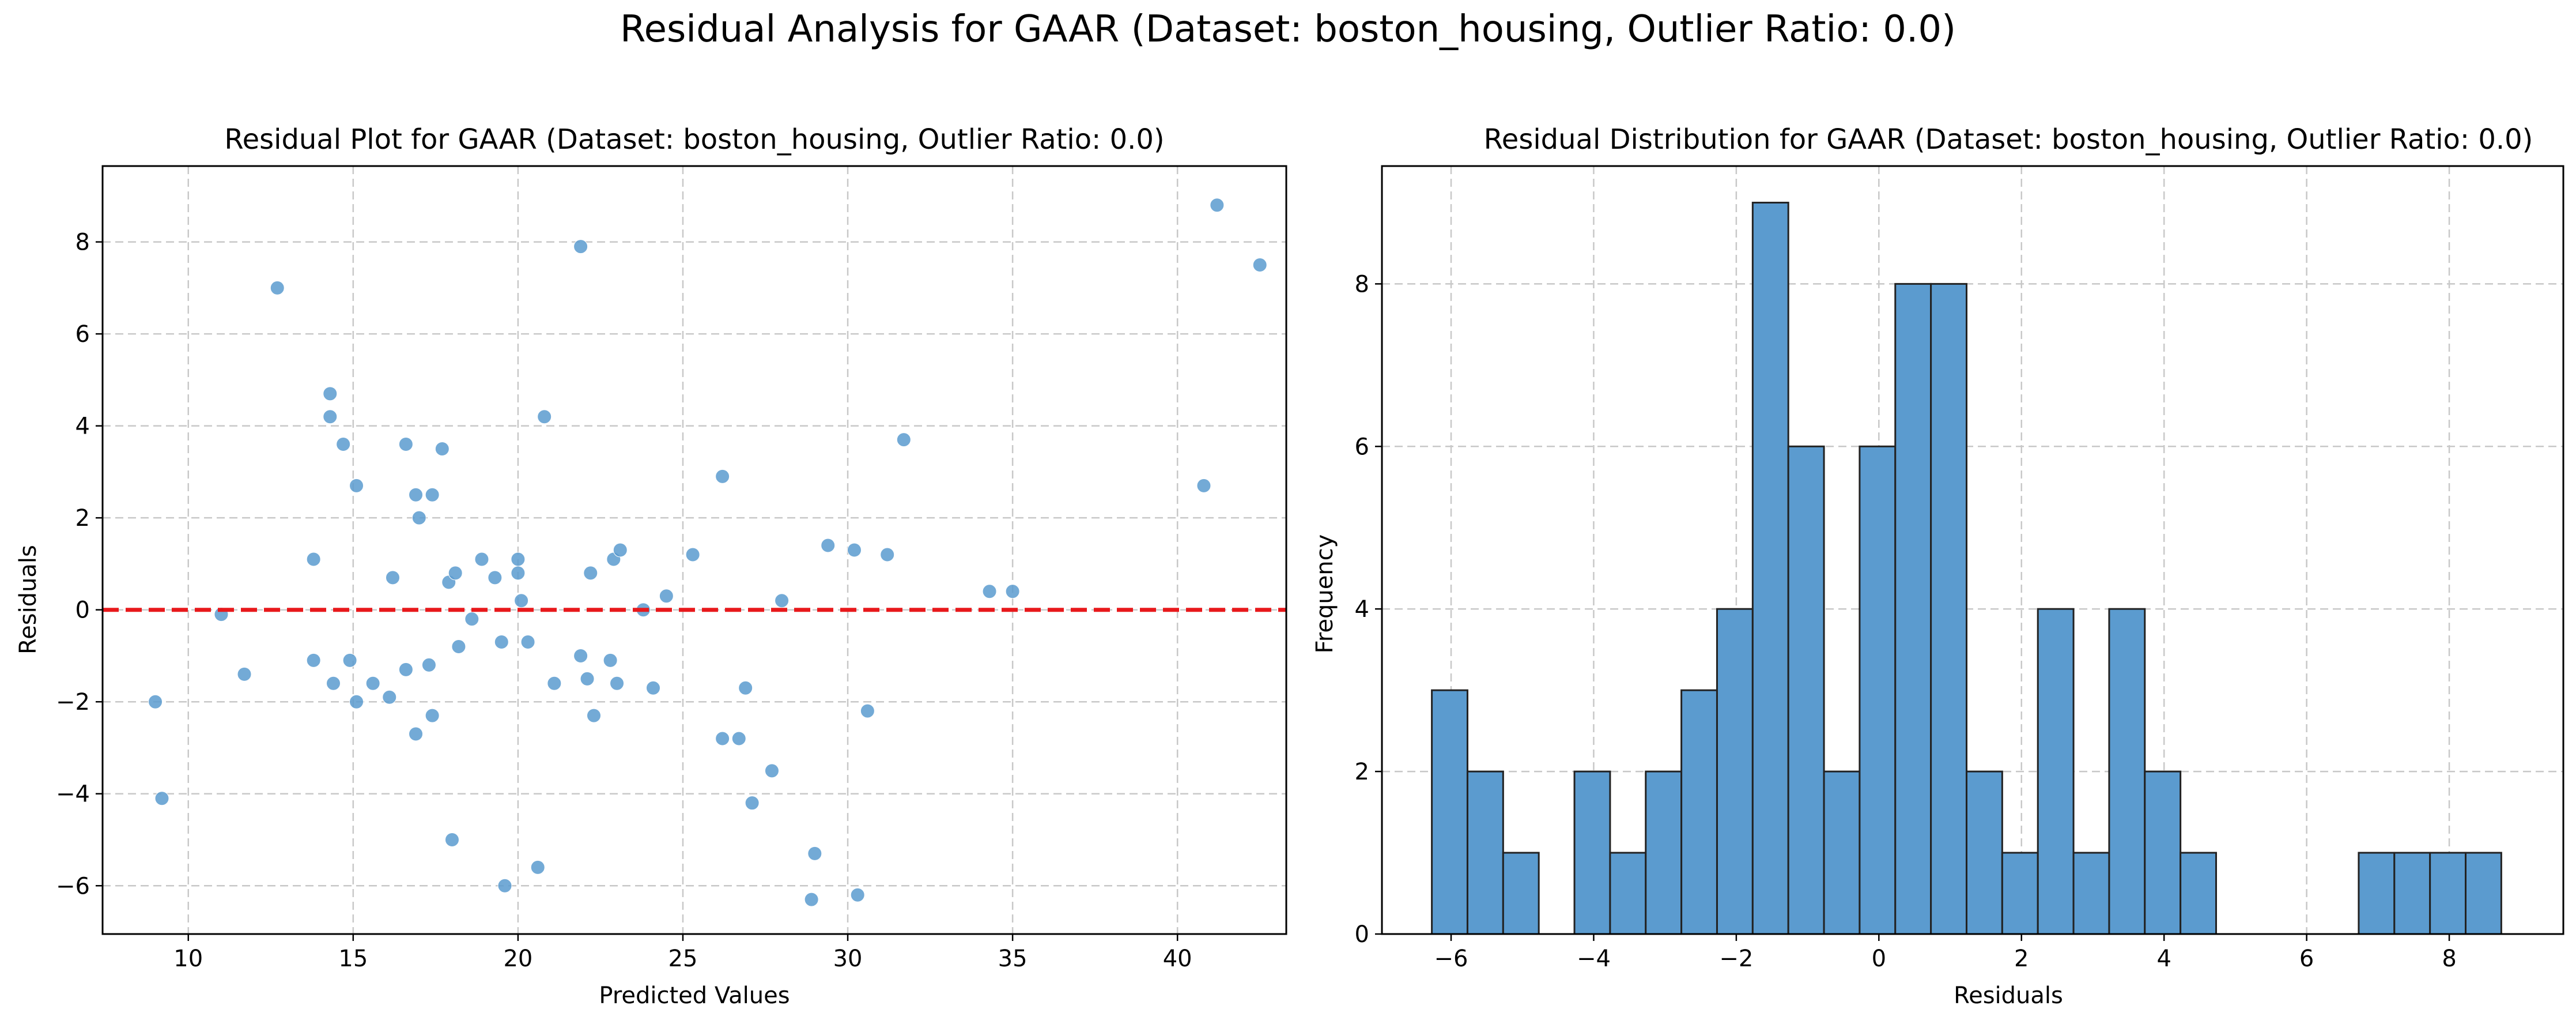 The width and height of the screenshot is (2576, 1028). I want to click on scatter-x-tick-label: 15, so click(353, 959).